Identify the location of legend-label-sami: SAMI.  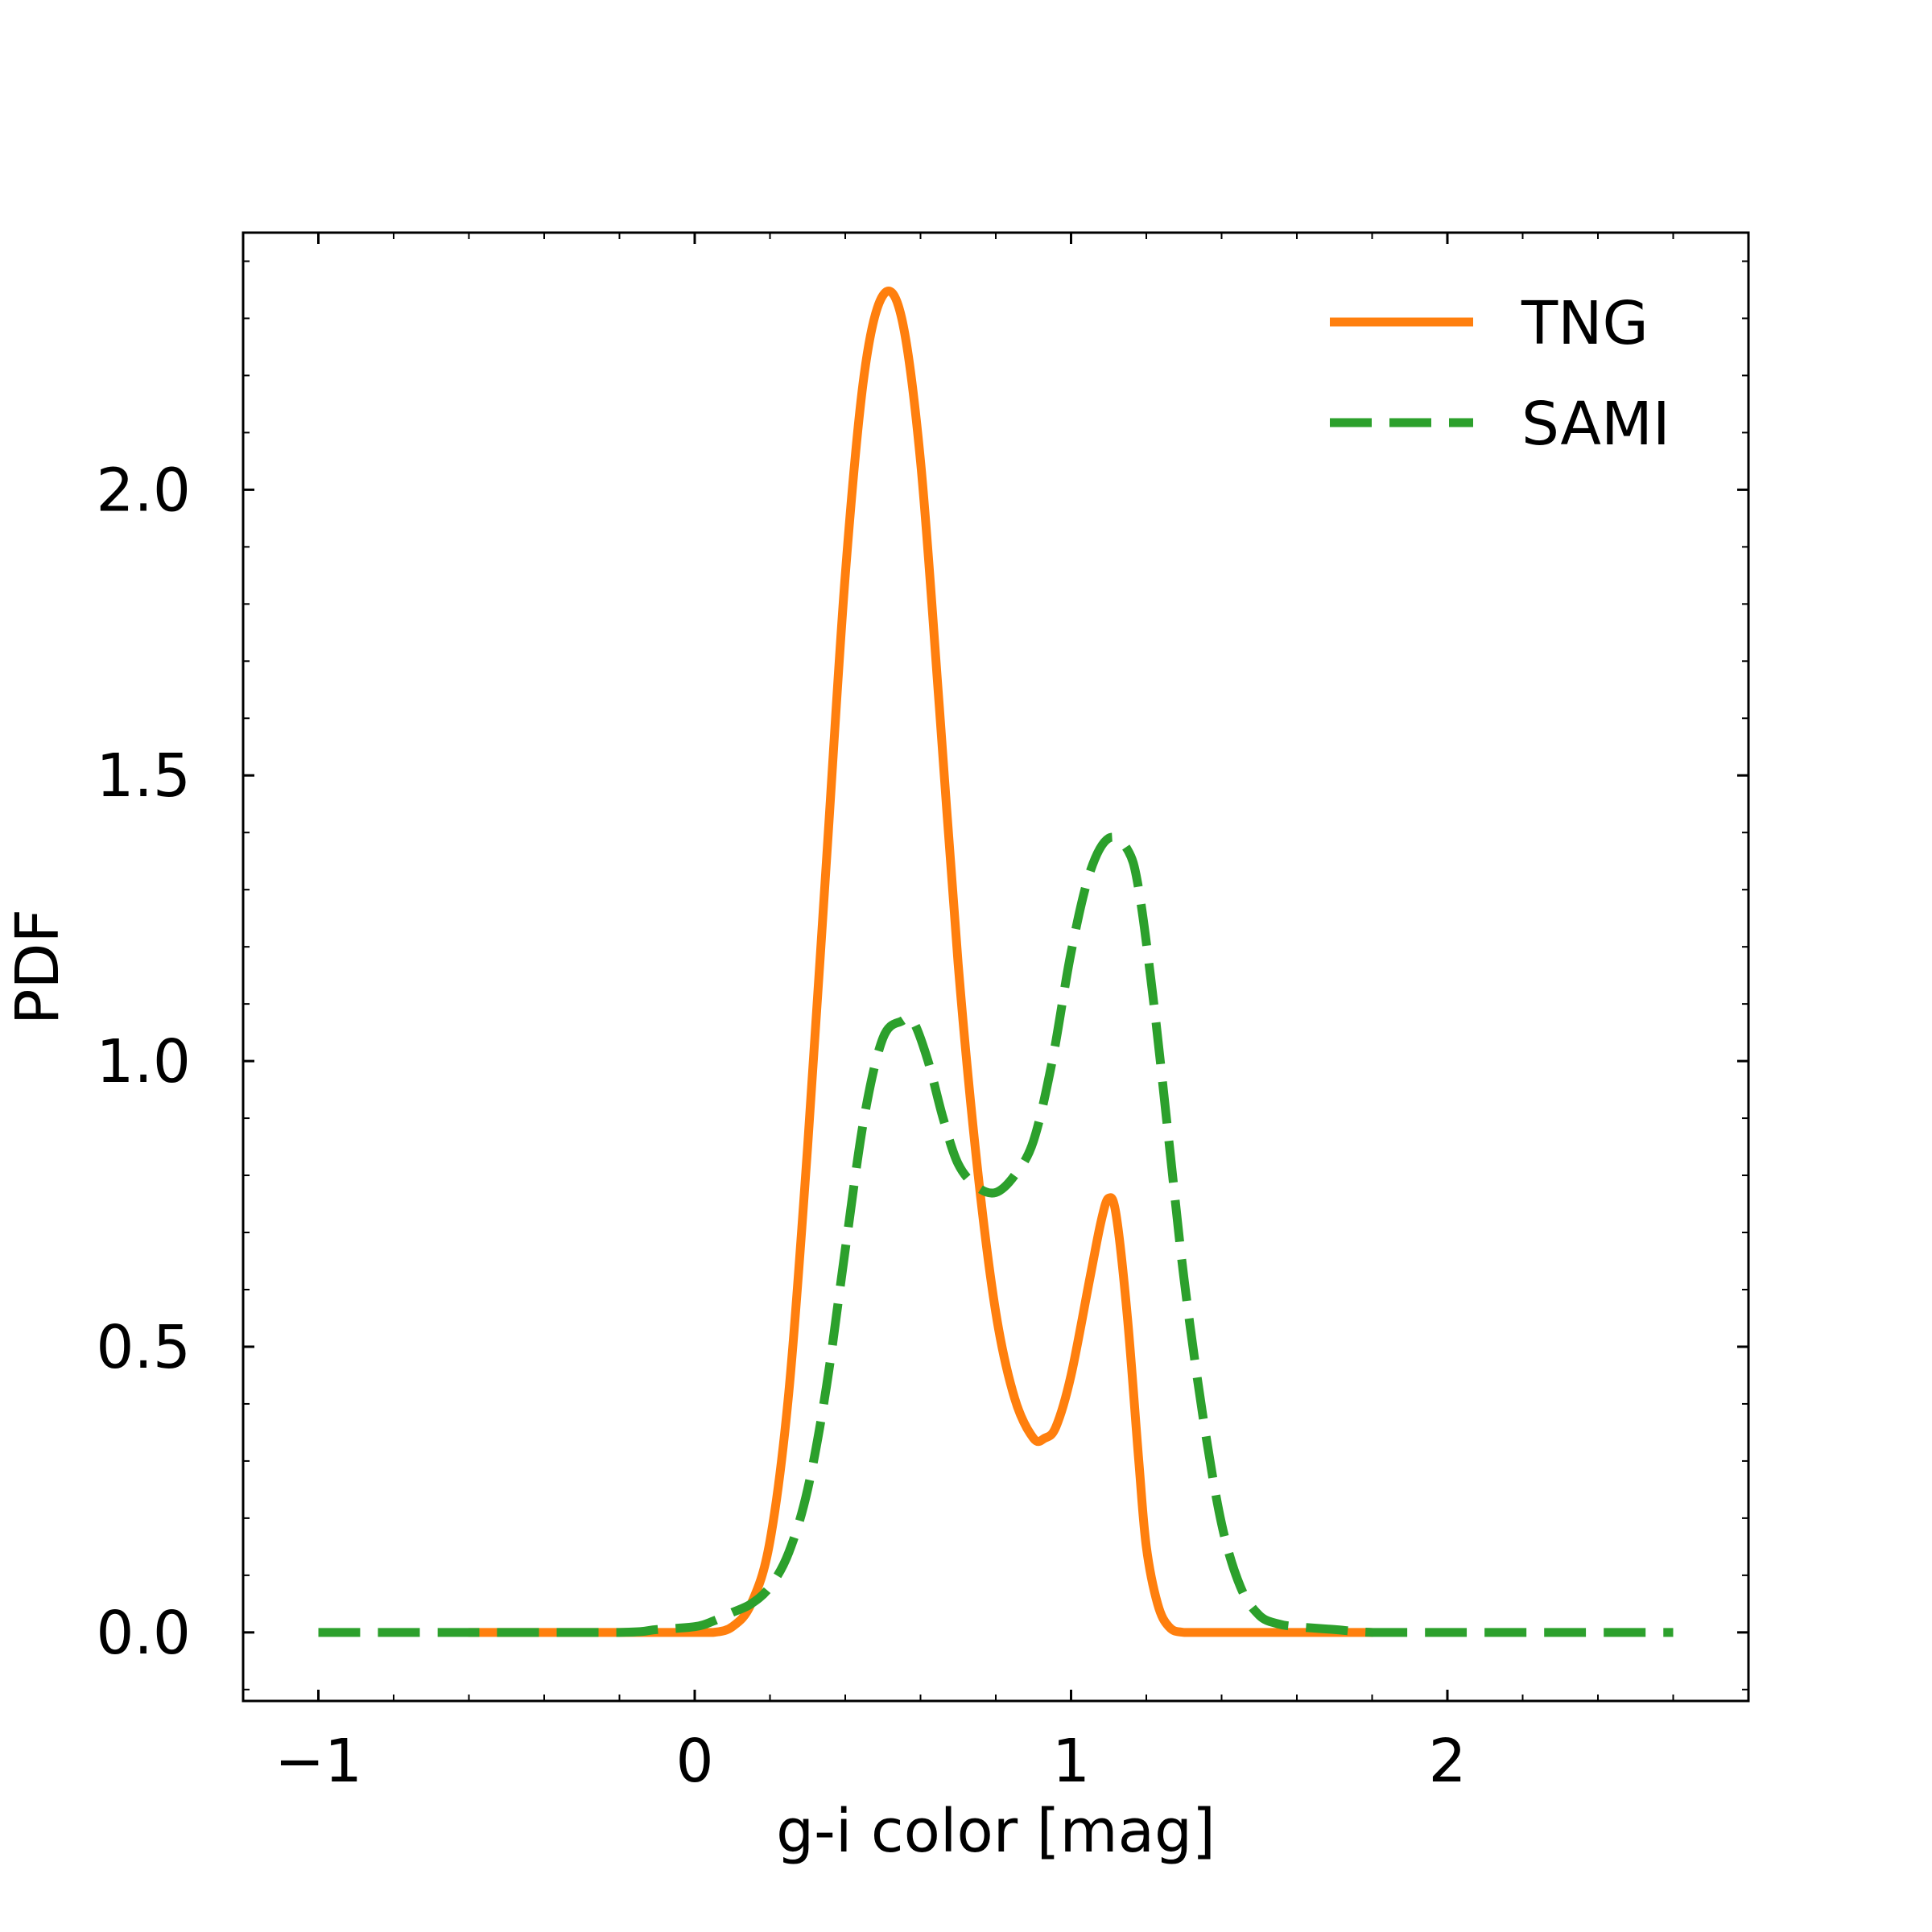
(1595, 424).